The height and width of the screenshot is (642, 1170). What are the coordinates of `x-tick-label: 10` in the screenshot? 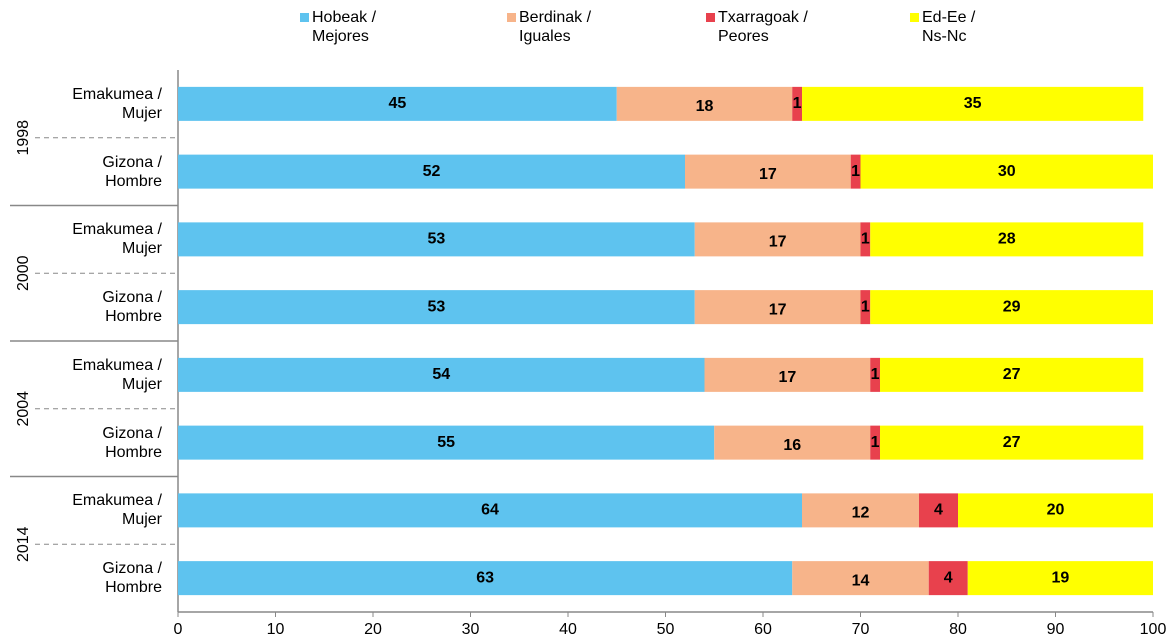 It's located at (276, 629).